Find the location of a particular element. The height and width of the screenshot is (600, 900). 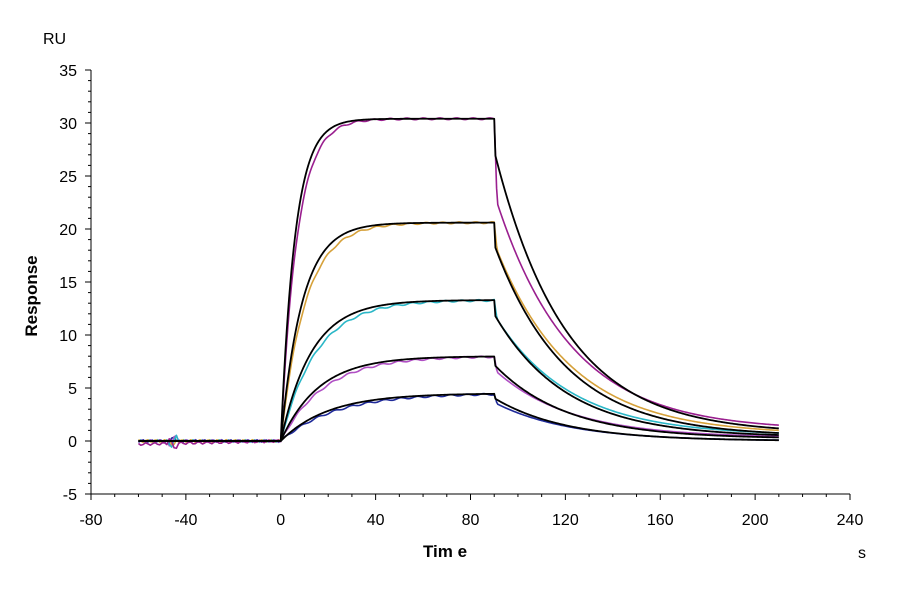

y-axis-title: Response is located at coordinates (31, 295).